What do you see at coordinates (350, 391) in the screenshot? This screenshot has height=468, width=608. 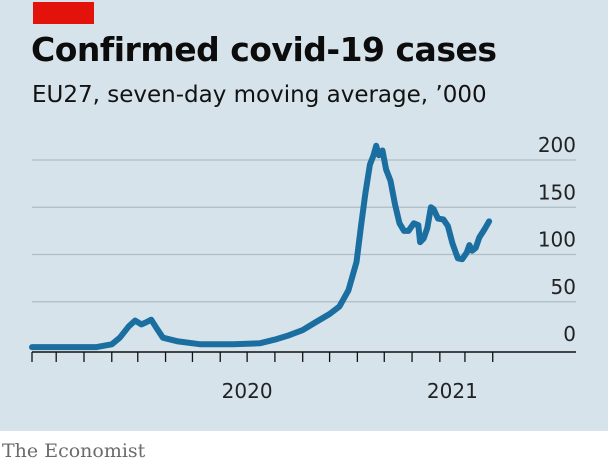 I see `x-tick-labels: 2020 2021` at bounding box center [350, 391].